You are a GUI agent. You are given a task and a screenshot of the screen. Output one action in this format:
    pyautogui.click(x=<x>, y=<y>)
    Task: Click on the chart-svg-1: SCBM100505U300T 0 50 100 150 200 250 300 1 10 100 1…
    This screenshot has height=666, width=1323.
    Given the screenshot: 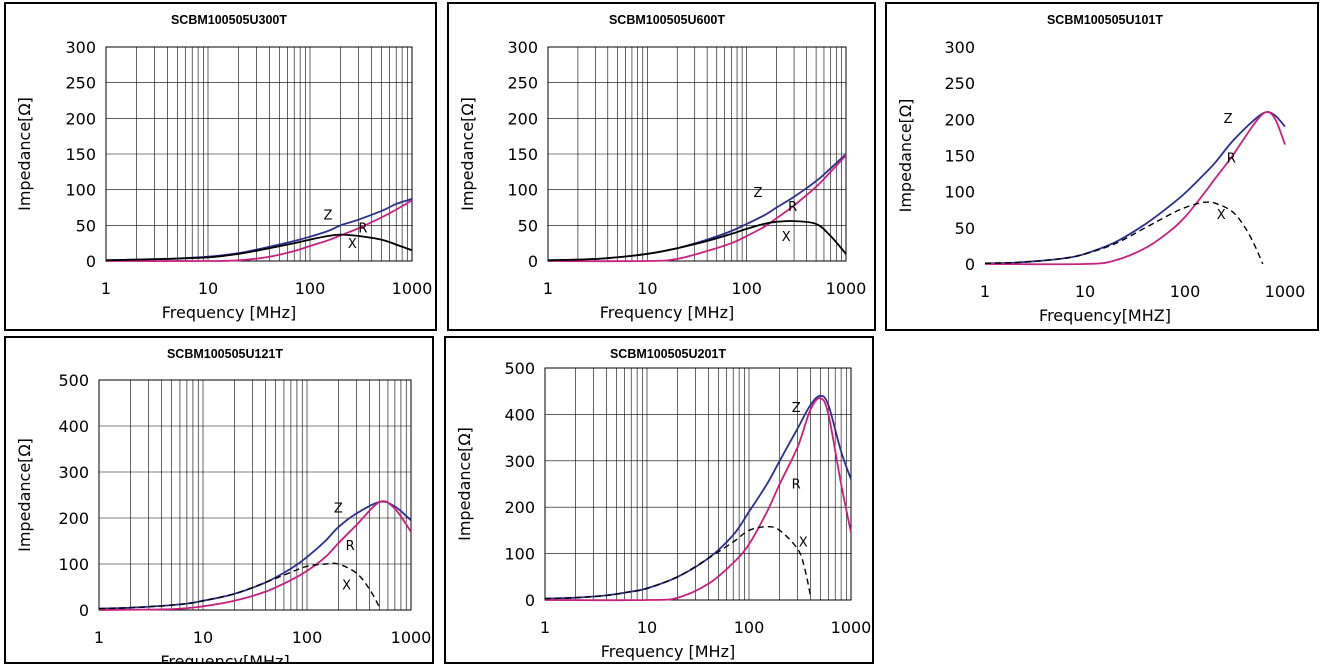 What is the action you would take?
    pyautogui.click(x=224, y=167)
    